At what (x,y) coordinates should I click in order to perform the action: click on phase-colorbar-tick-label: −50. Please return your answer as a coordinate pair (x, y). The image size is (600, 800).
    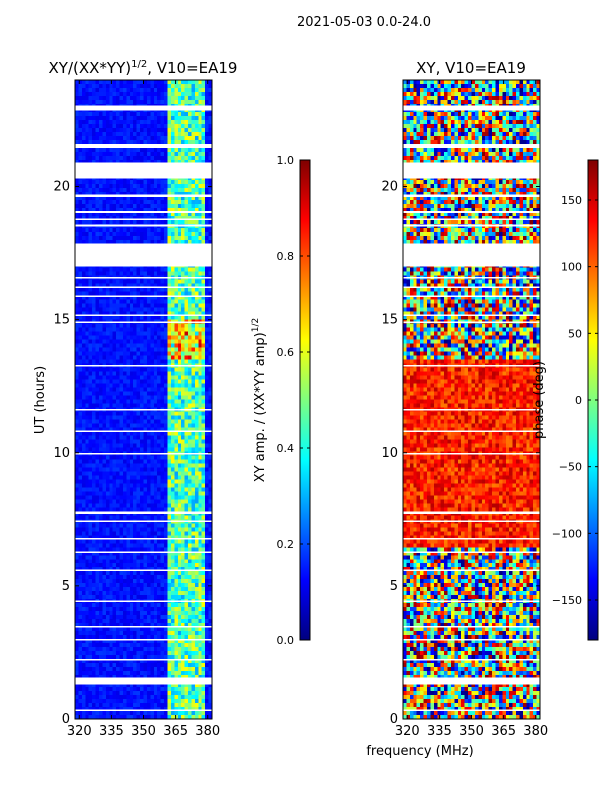
    Looking at the image, I should click on (570, 467).